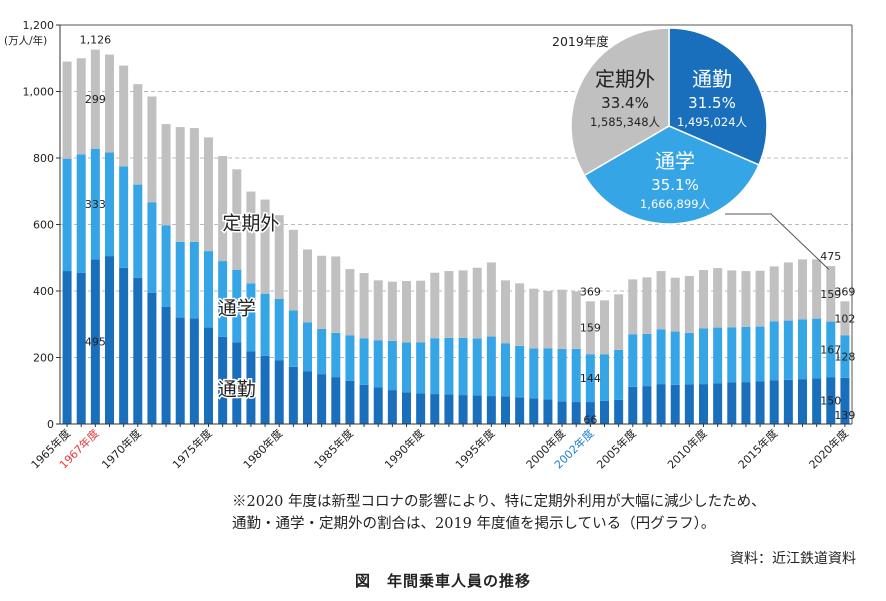 Image resolution: width=886 pixels, height=601 pixels. What do you see at coordinates (499, 502) in the screenshot?
I see `note-line-1: ※2020 年度は新型コロナの影響により、特に定期外利用が大幅に減少したため、` at bounding box center [499, 502].